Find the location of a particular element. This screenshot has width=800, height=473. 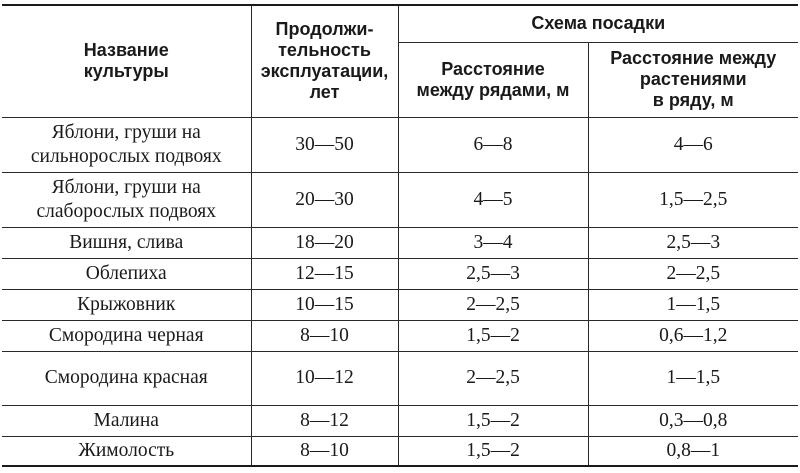

table-row: Смородина черная 8—10 1,5—2 0,6—1,2 is located at coordinates (400, 335).